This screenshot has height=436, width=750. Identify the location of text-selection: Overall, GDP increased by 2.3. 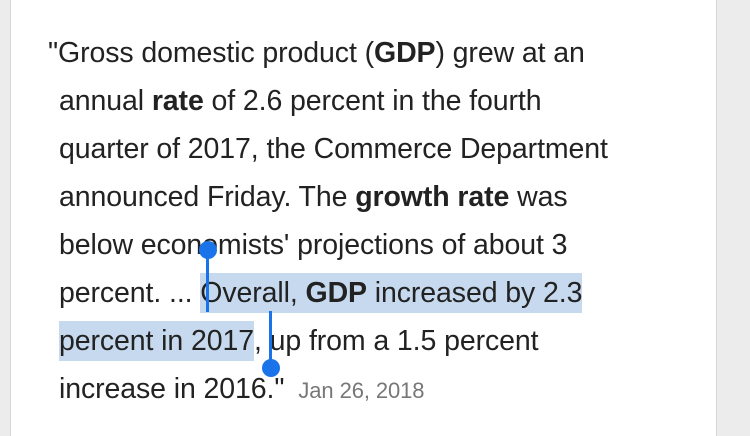
(391, 293).